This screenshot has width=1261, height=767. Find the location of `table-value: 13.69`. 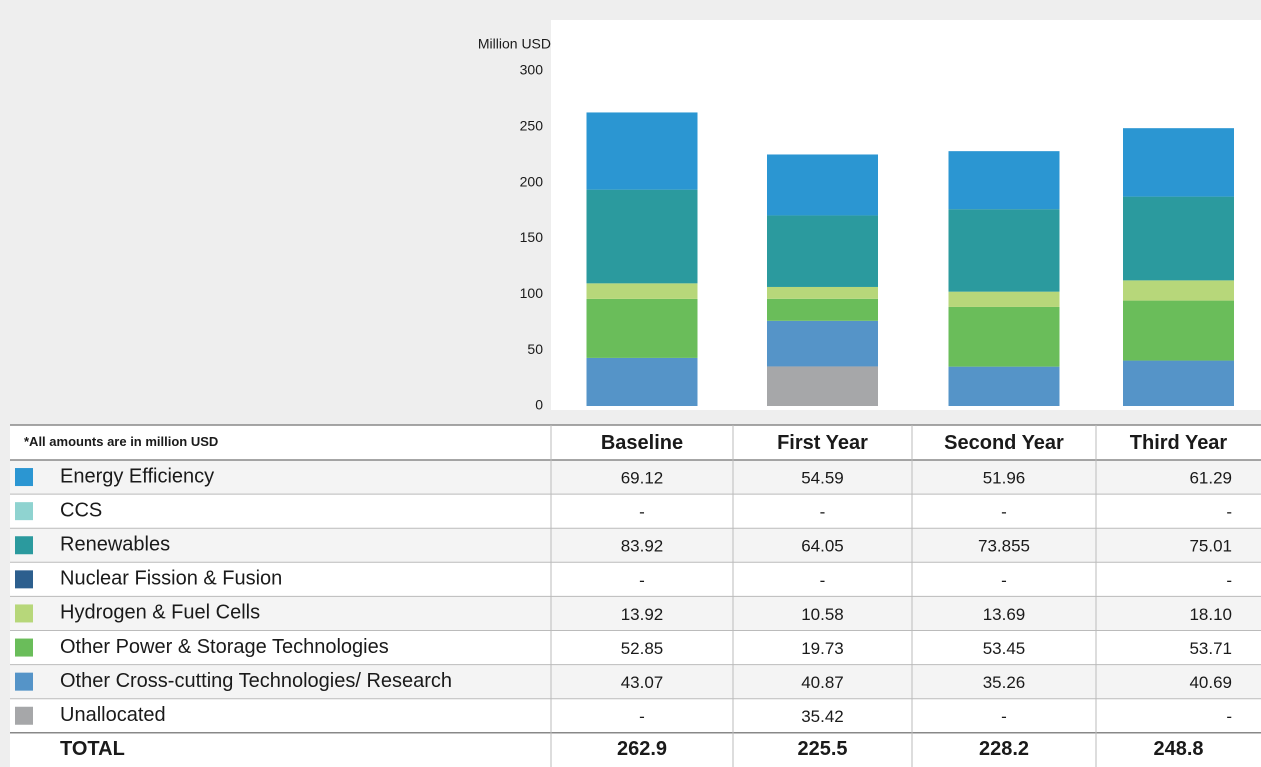

table-value: 13.69 is located at coordinates (1004, 614).